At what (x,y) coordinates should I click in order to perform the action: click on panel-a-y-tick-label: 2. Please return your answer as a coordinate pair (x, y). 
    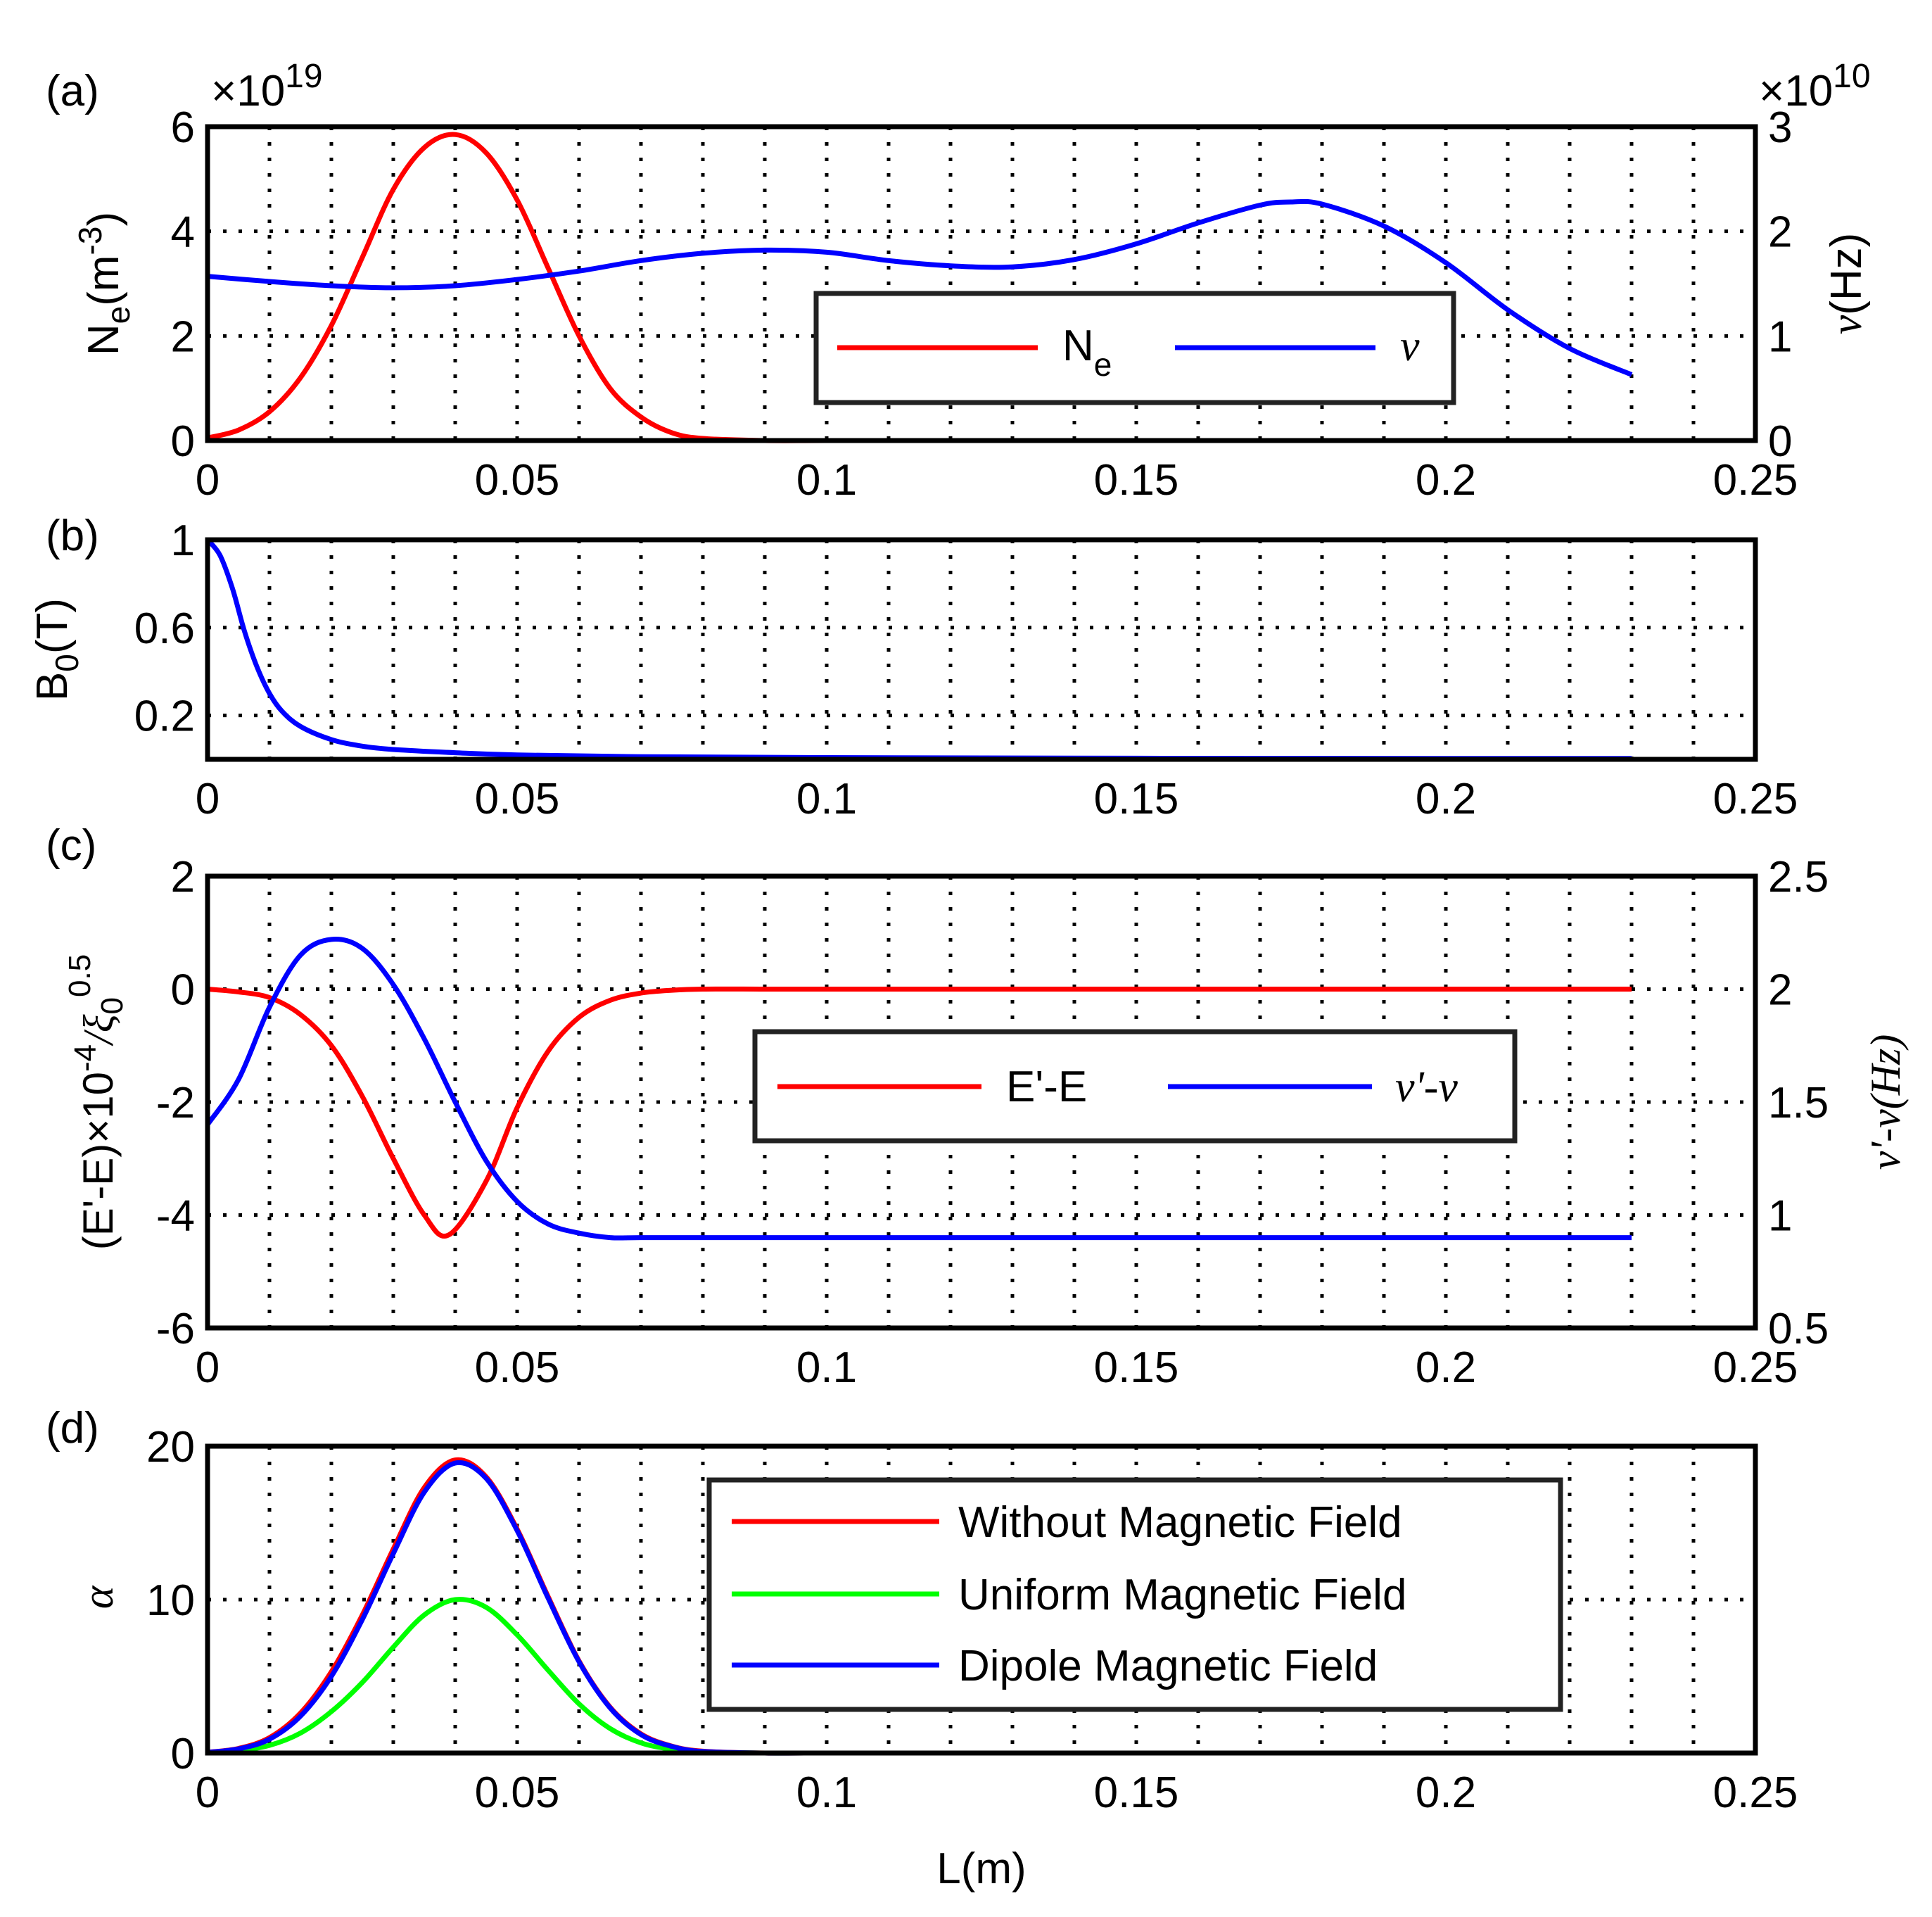
    Looking at the image, I should click on (183, 336).